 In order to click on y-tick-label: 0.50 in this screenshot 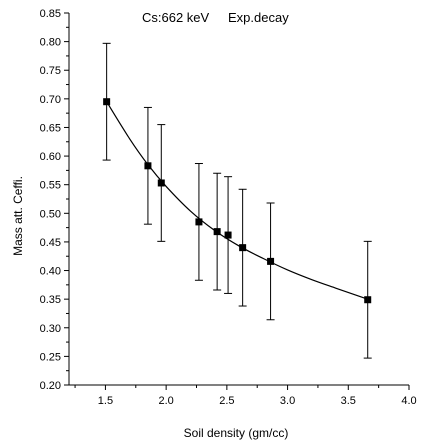, I will do `click(50, 214)`.